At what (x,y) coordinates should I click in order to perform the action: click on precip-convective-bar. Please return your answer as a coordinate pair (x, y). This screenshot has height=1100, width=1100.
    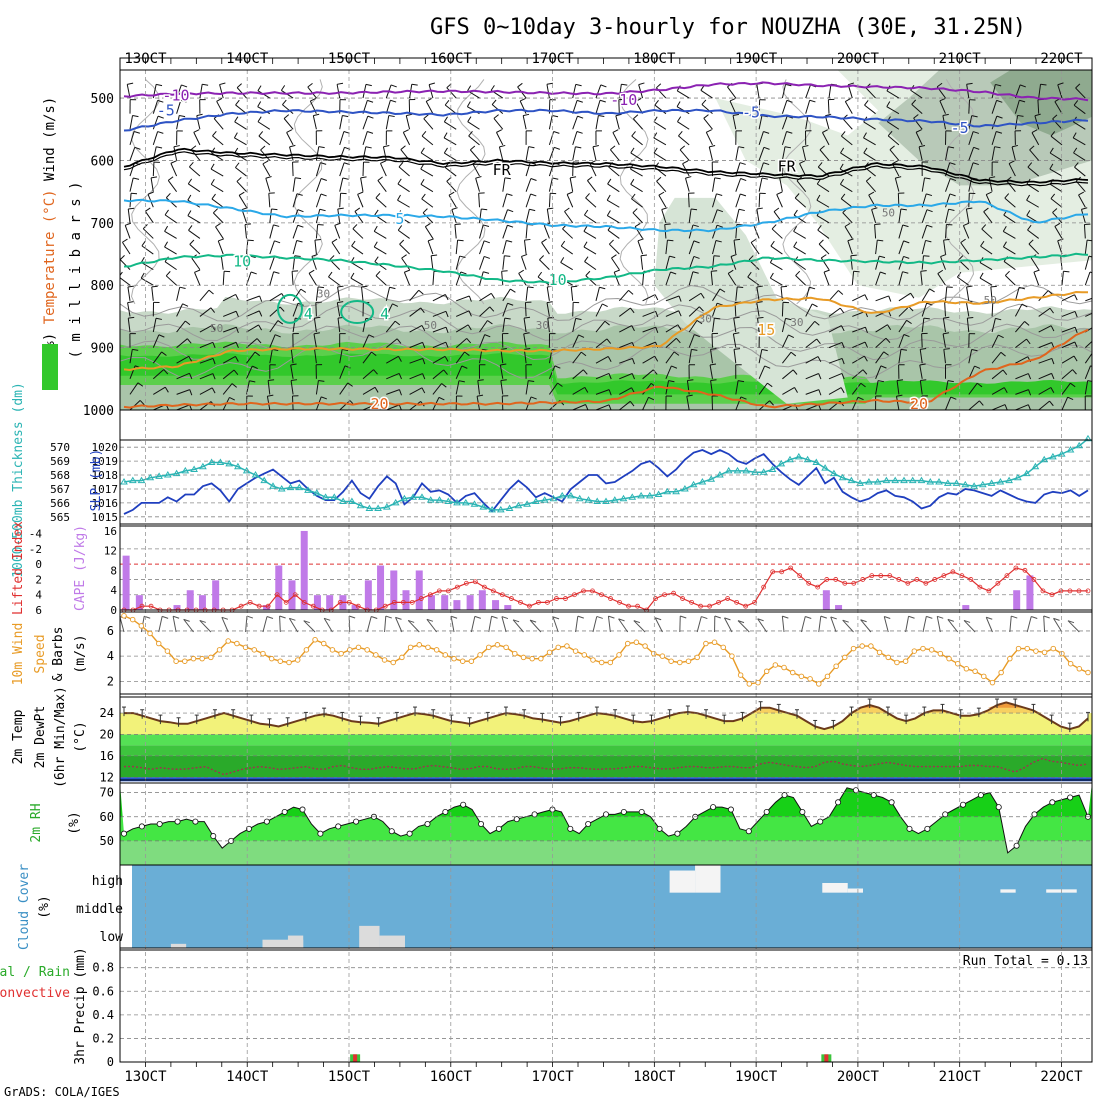
    Looking at the image, I should click on (355, 1058).